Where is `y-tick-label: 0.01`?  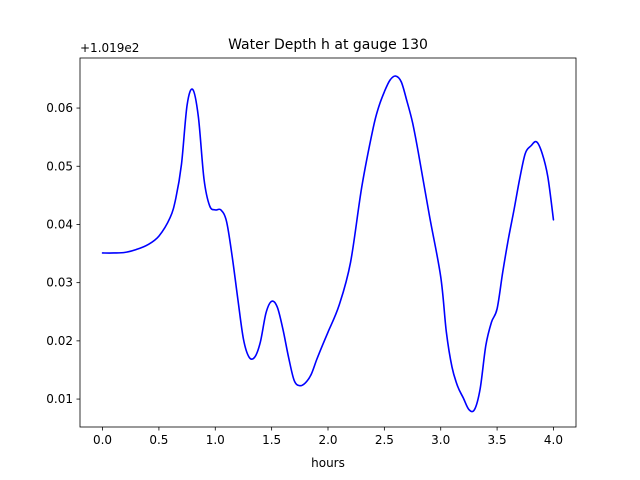 y-tick-label: 0.01 is located at coordinates (59, 399).